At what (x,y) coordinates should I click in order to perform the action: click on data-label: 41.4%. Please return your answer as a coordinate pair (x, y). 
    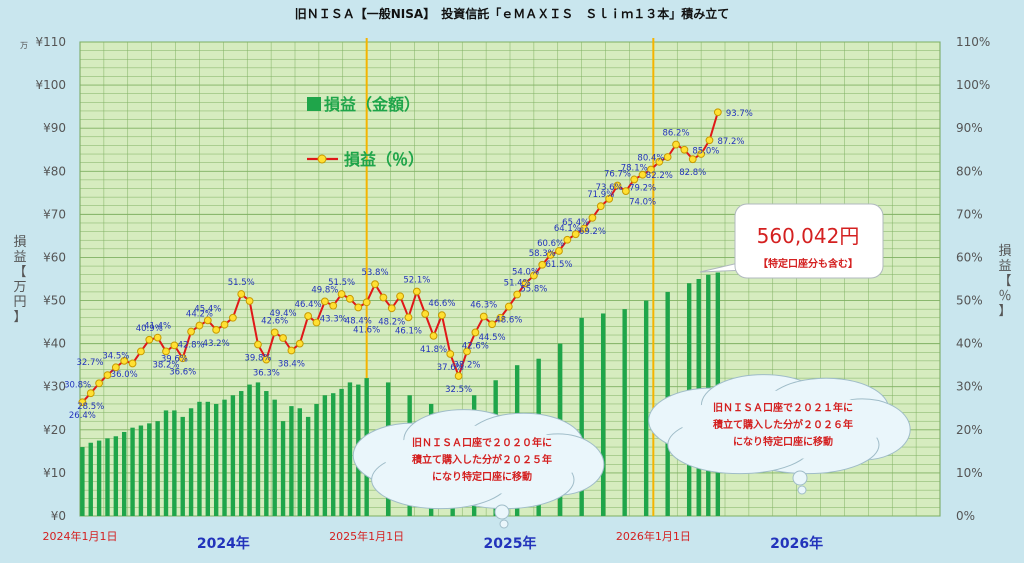
    Looking at the image, I should click on (157, 327).